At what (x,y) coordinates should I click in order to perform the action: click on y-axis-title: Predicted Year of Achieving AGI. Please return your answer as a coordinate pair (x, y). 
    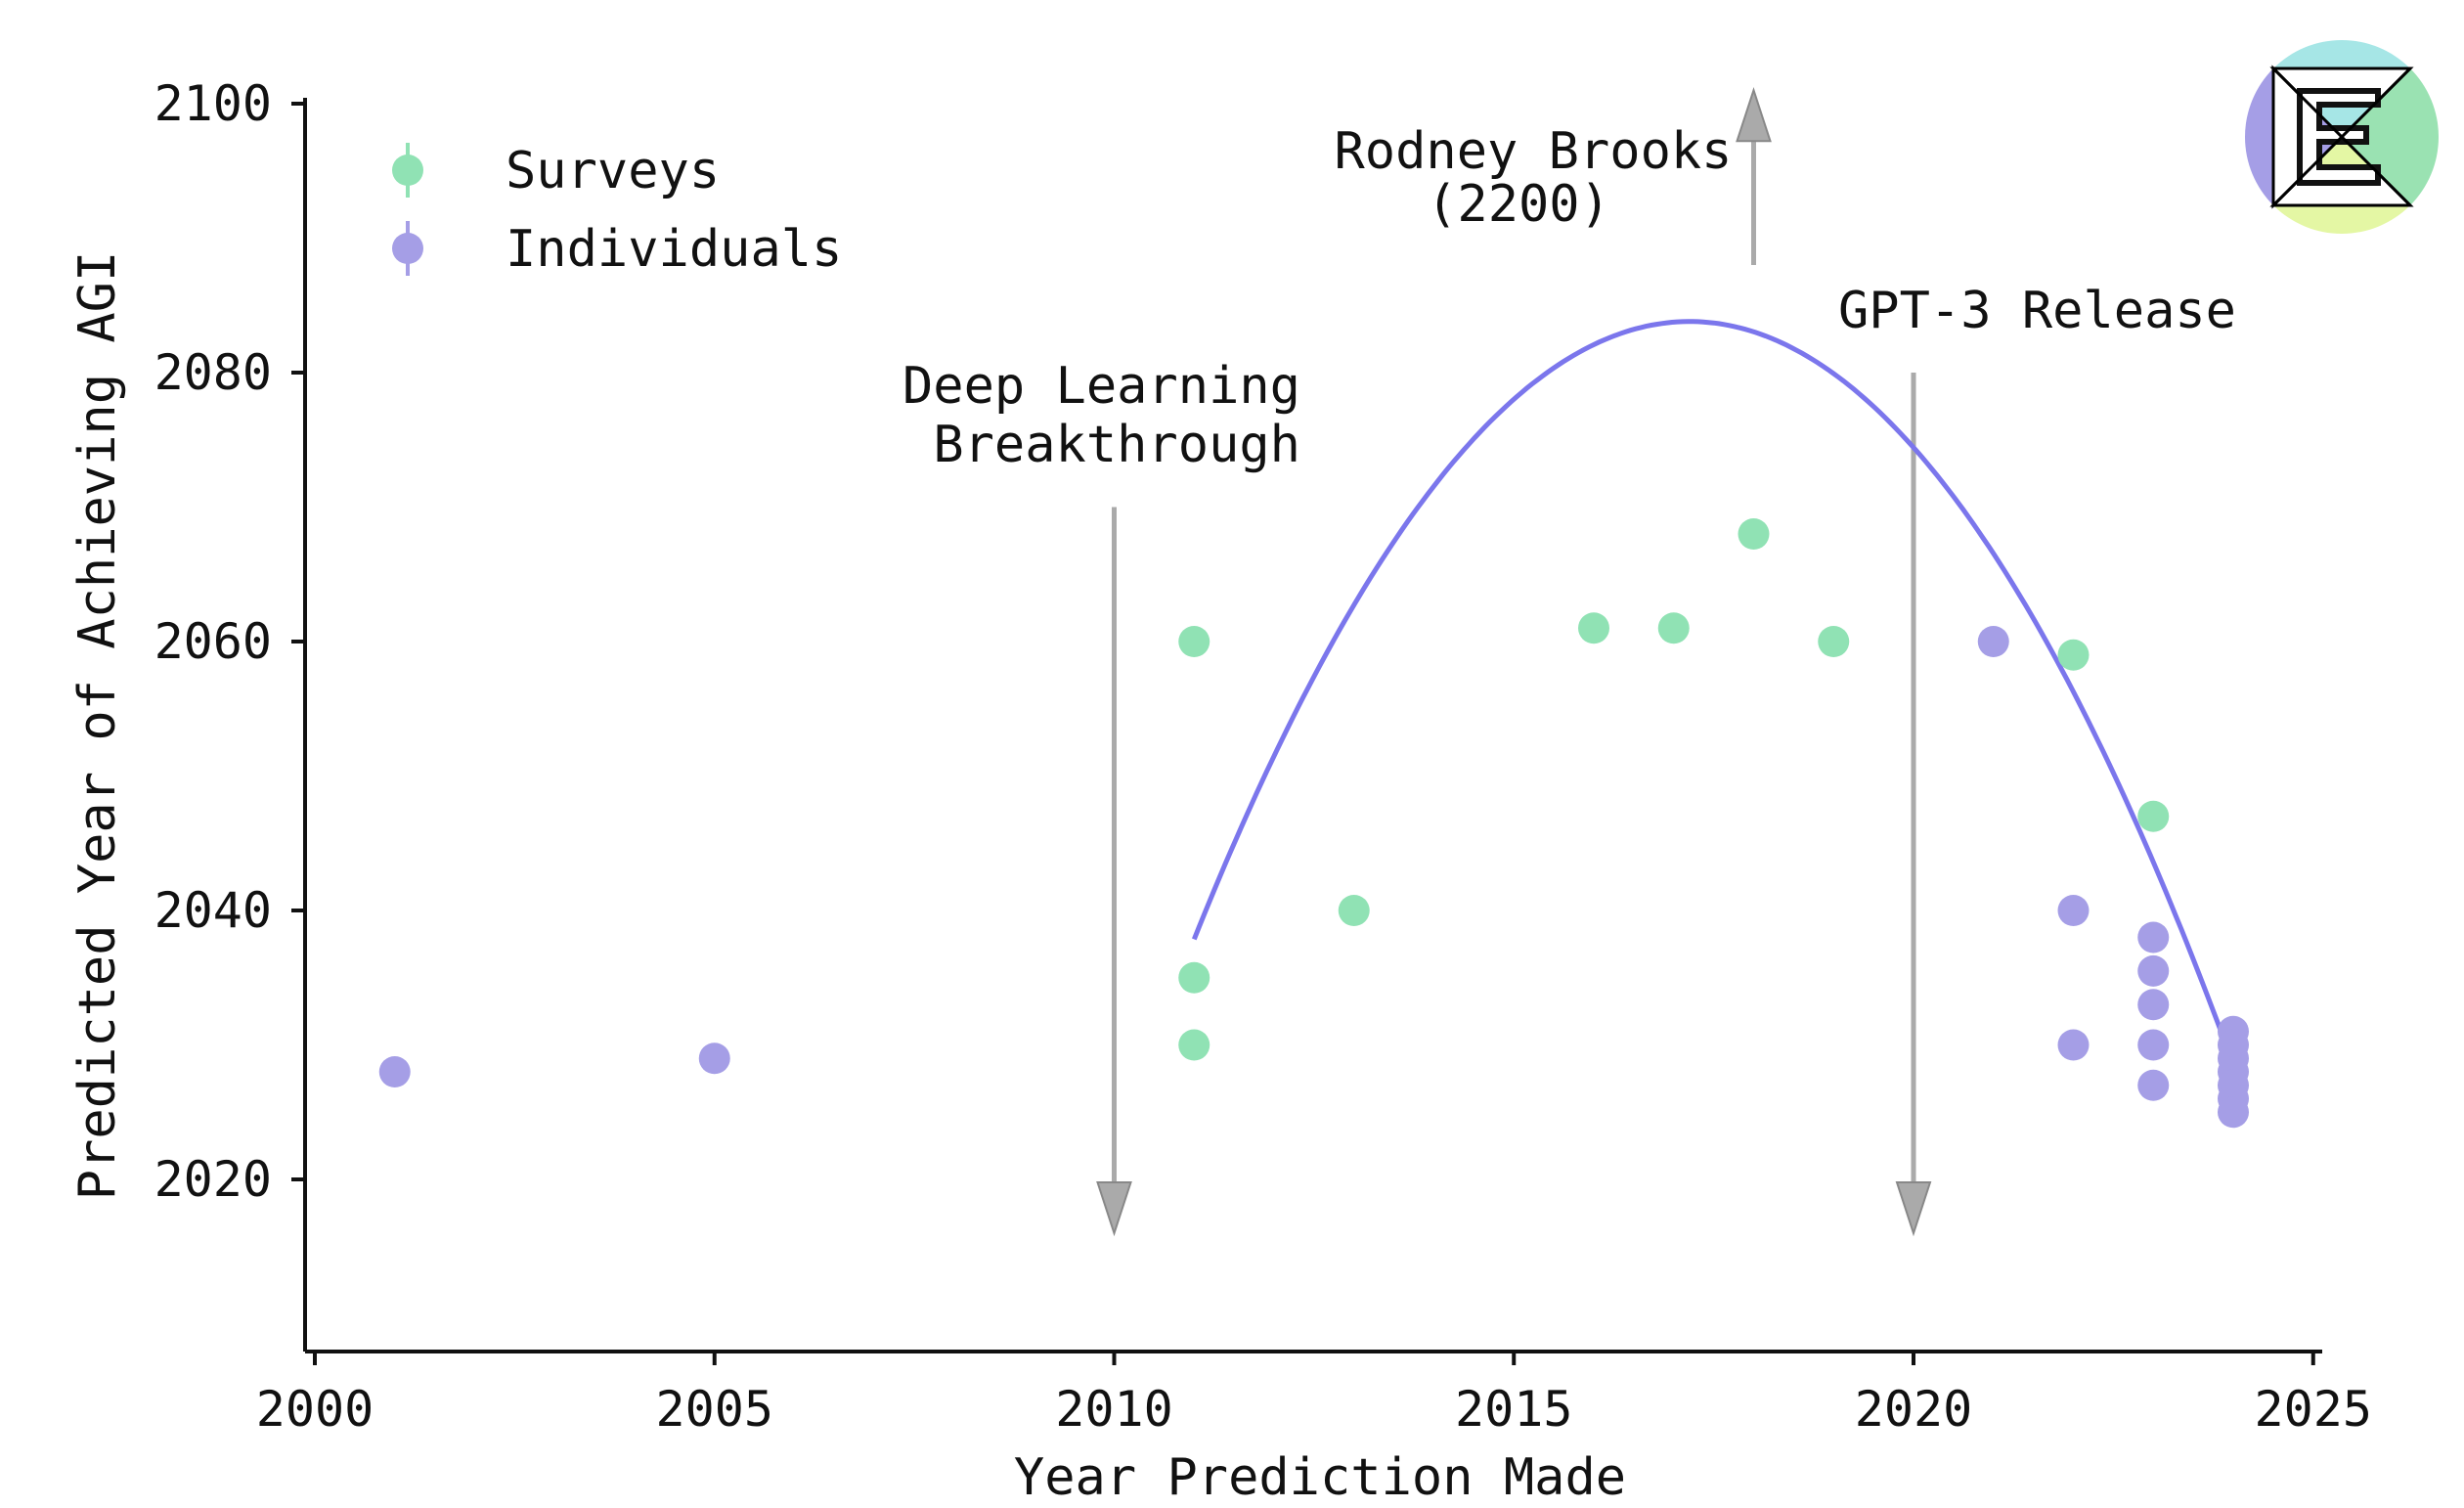
    Looking at the image, I should click on (97, 726).